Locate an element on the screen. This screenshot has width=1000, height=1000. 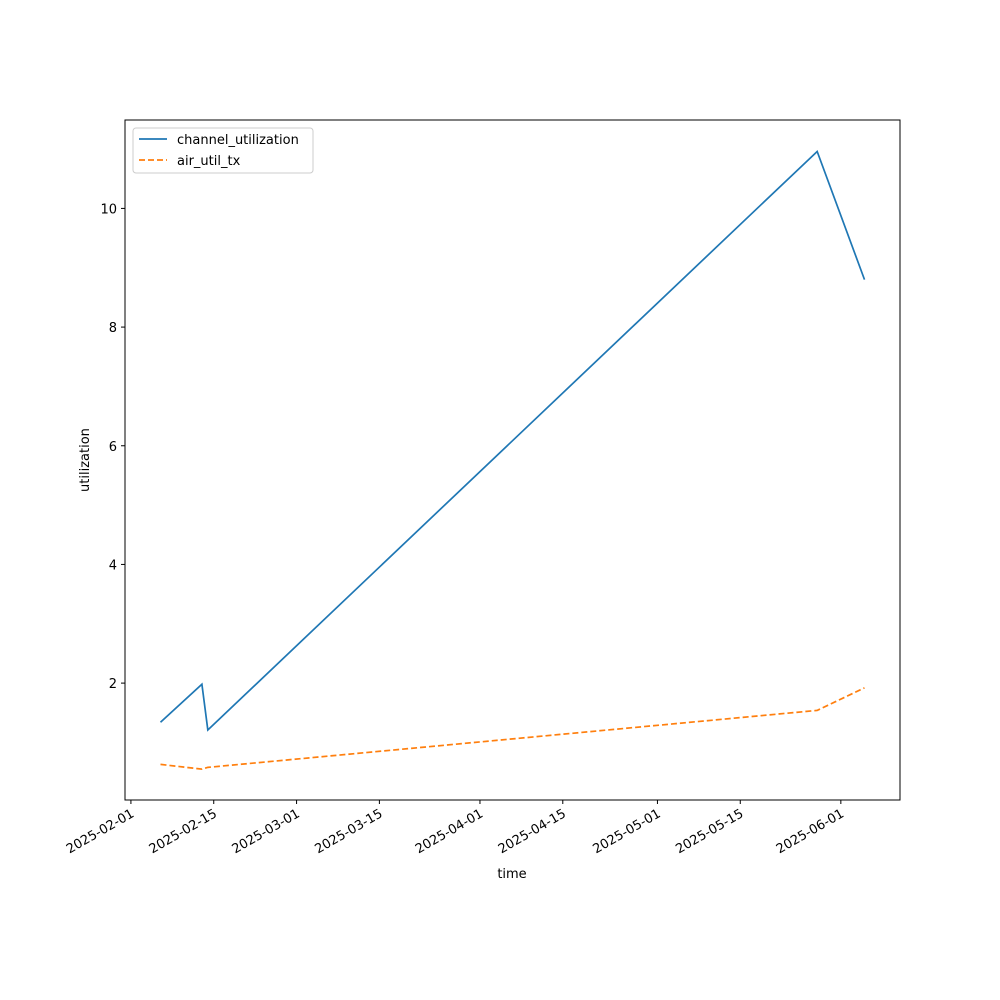
y-tick-label: 8 is located at coordinates (113, 328).